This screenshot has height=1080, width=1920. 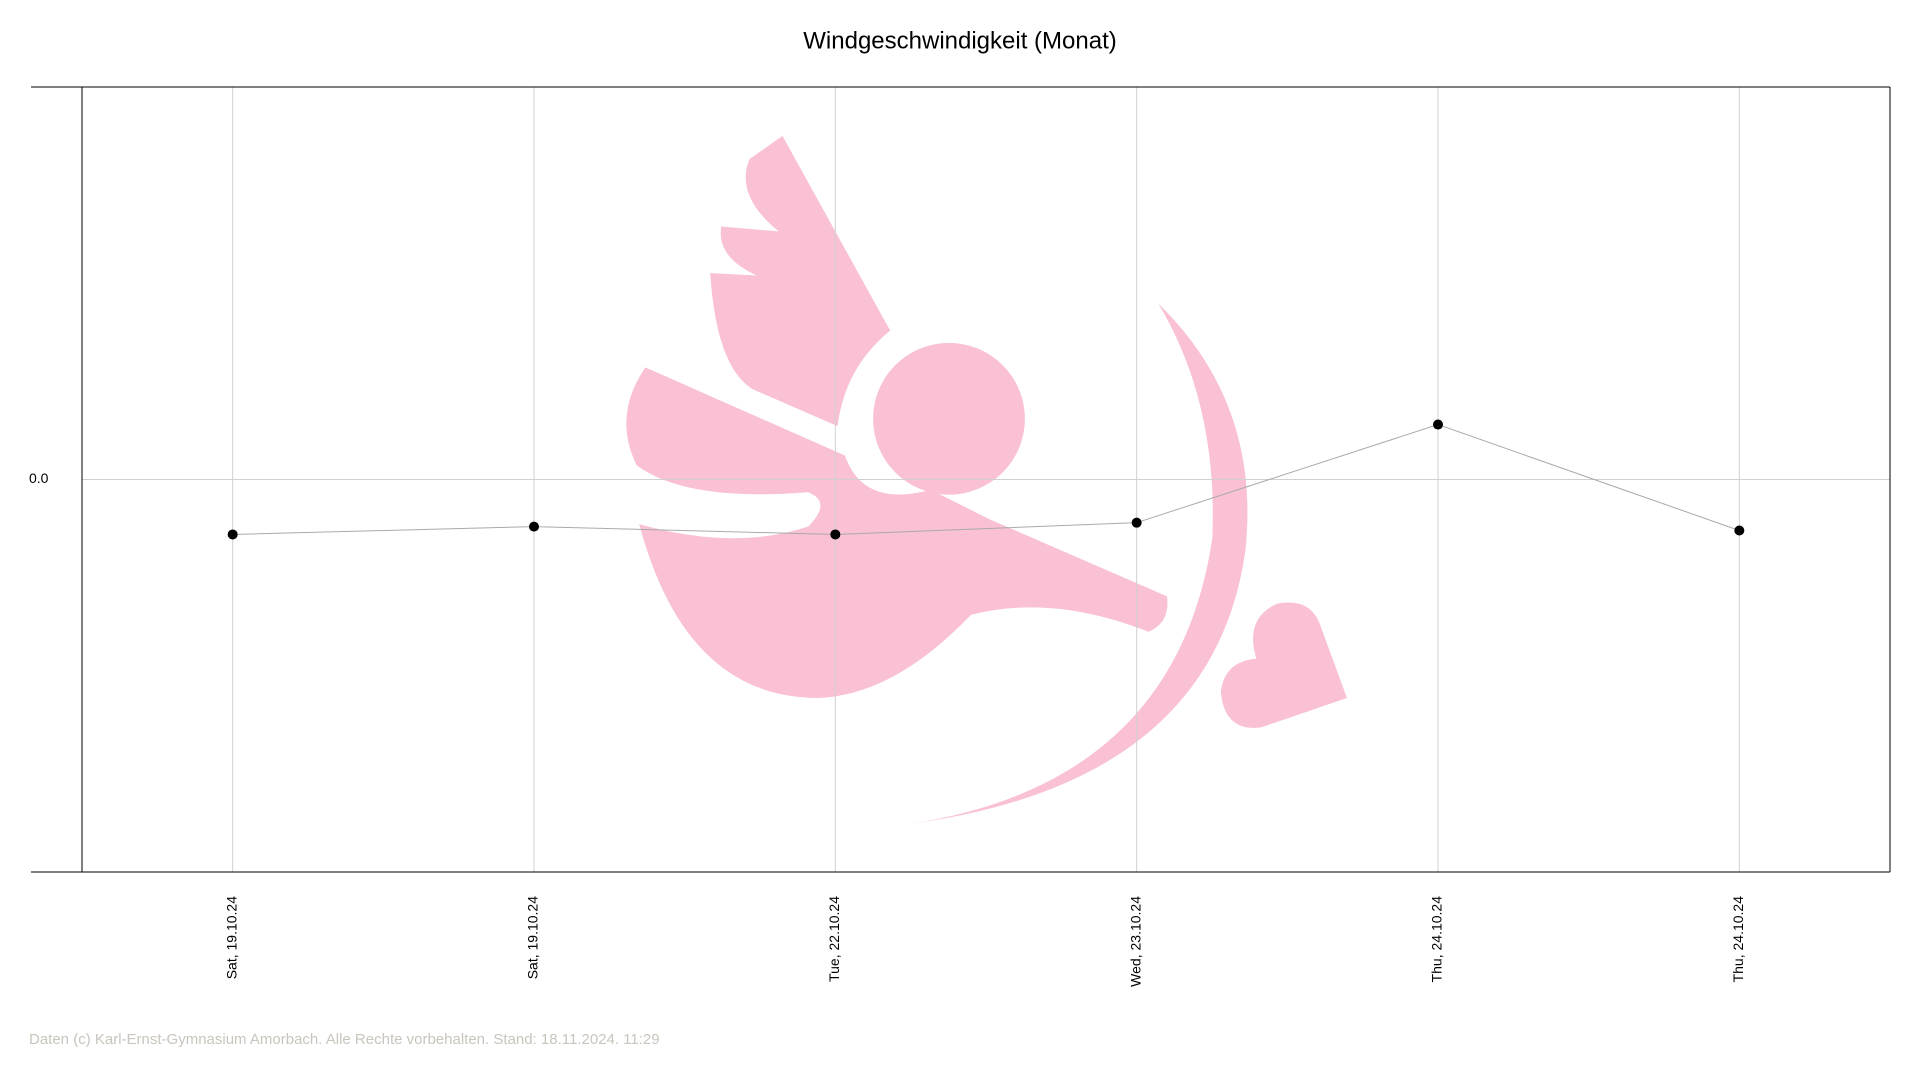 I want to click on x-tick-label: Tue, 22.10.24, so click(x=834, y=939).